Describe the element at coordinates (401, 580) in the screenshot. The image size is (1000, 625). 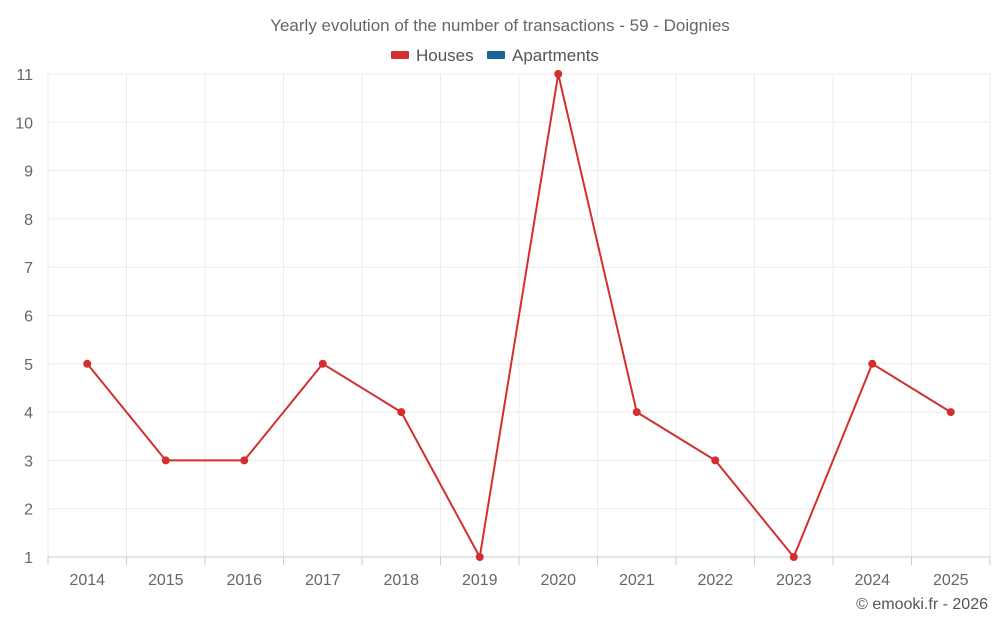
I see `x-tick-label: 2018` at that location.